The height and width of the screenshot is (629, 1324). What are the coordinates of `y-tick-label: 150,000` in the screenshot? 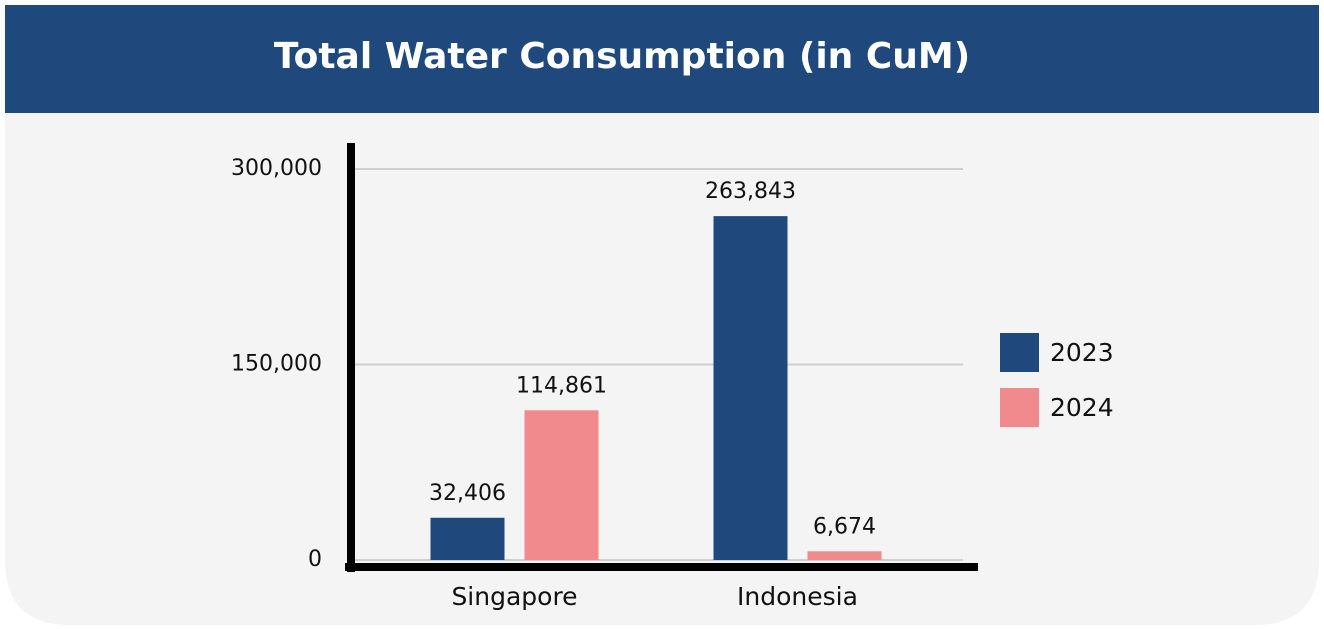 It's located at (276, 364).